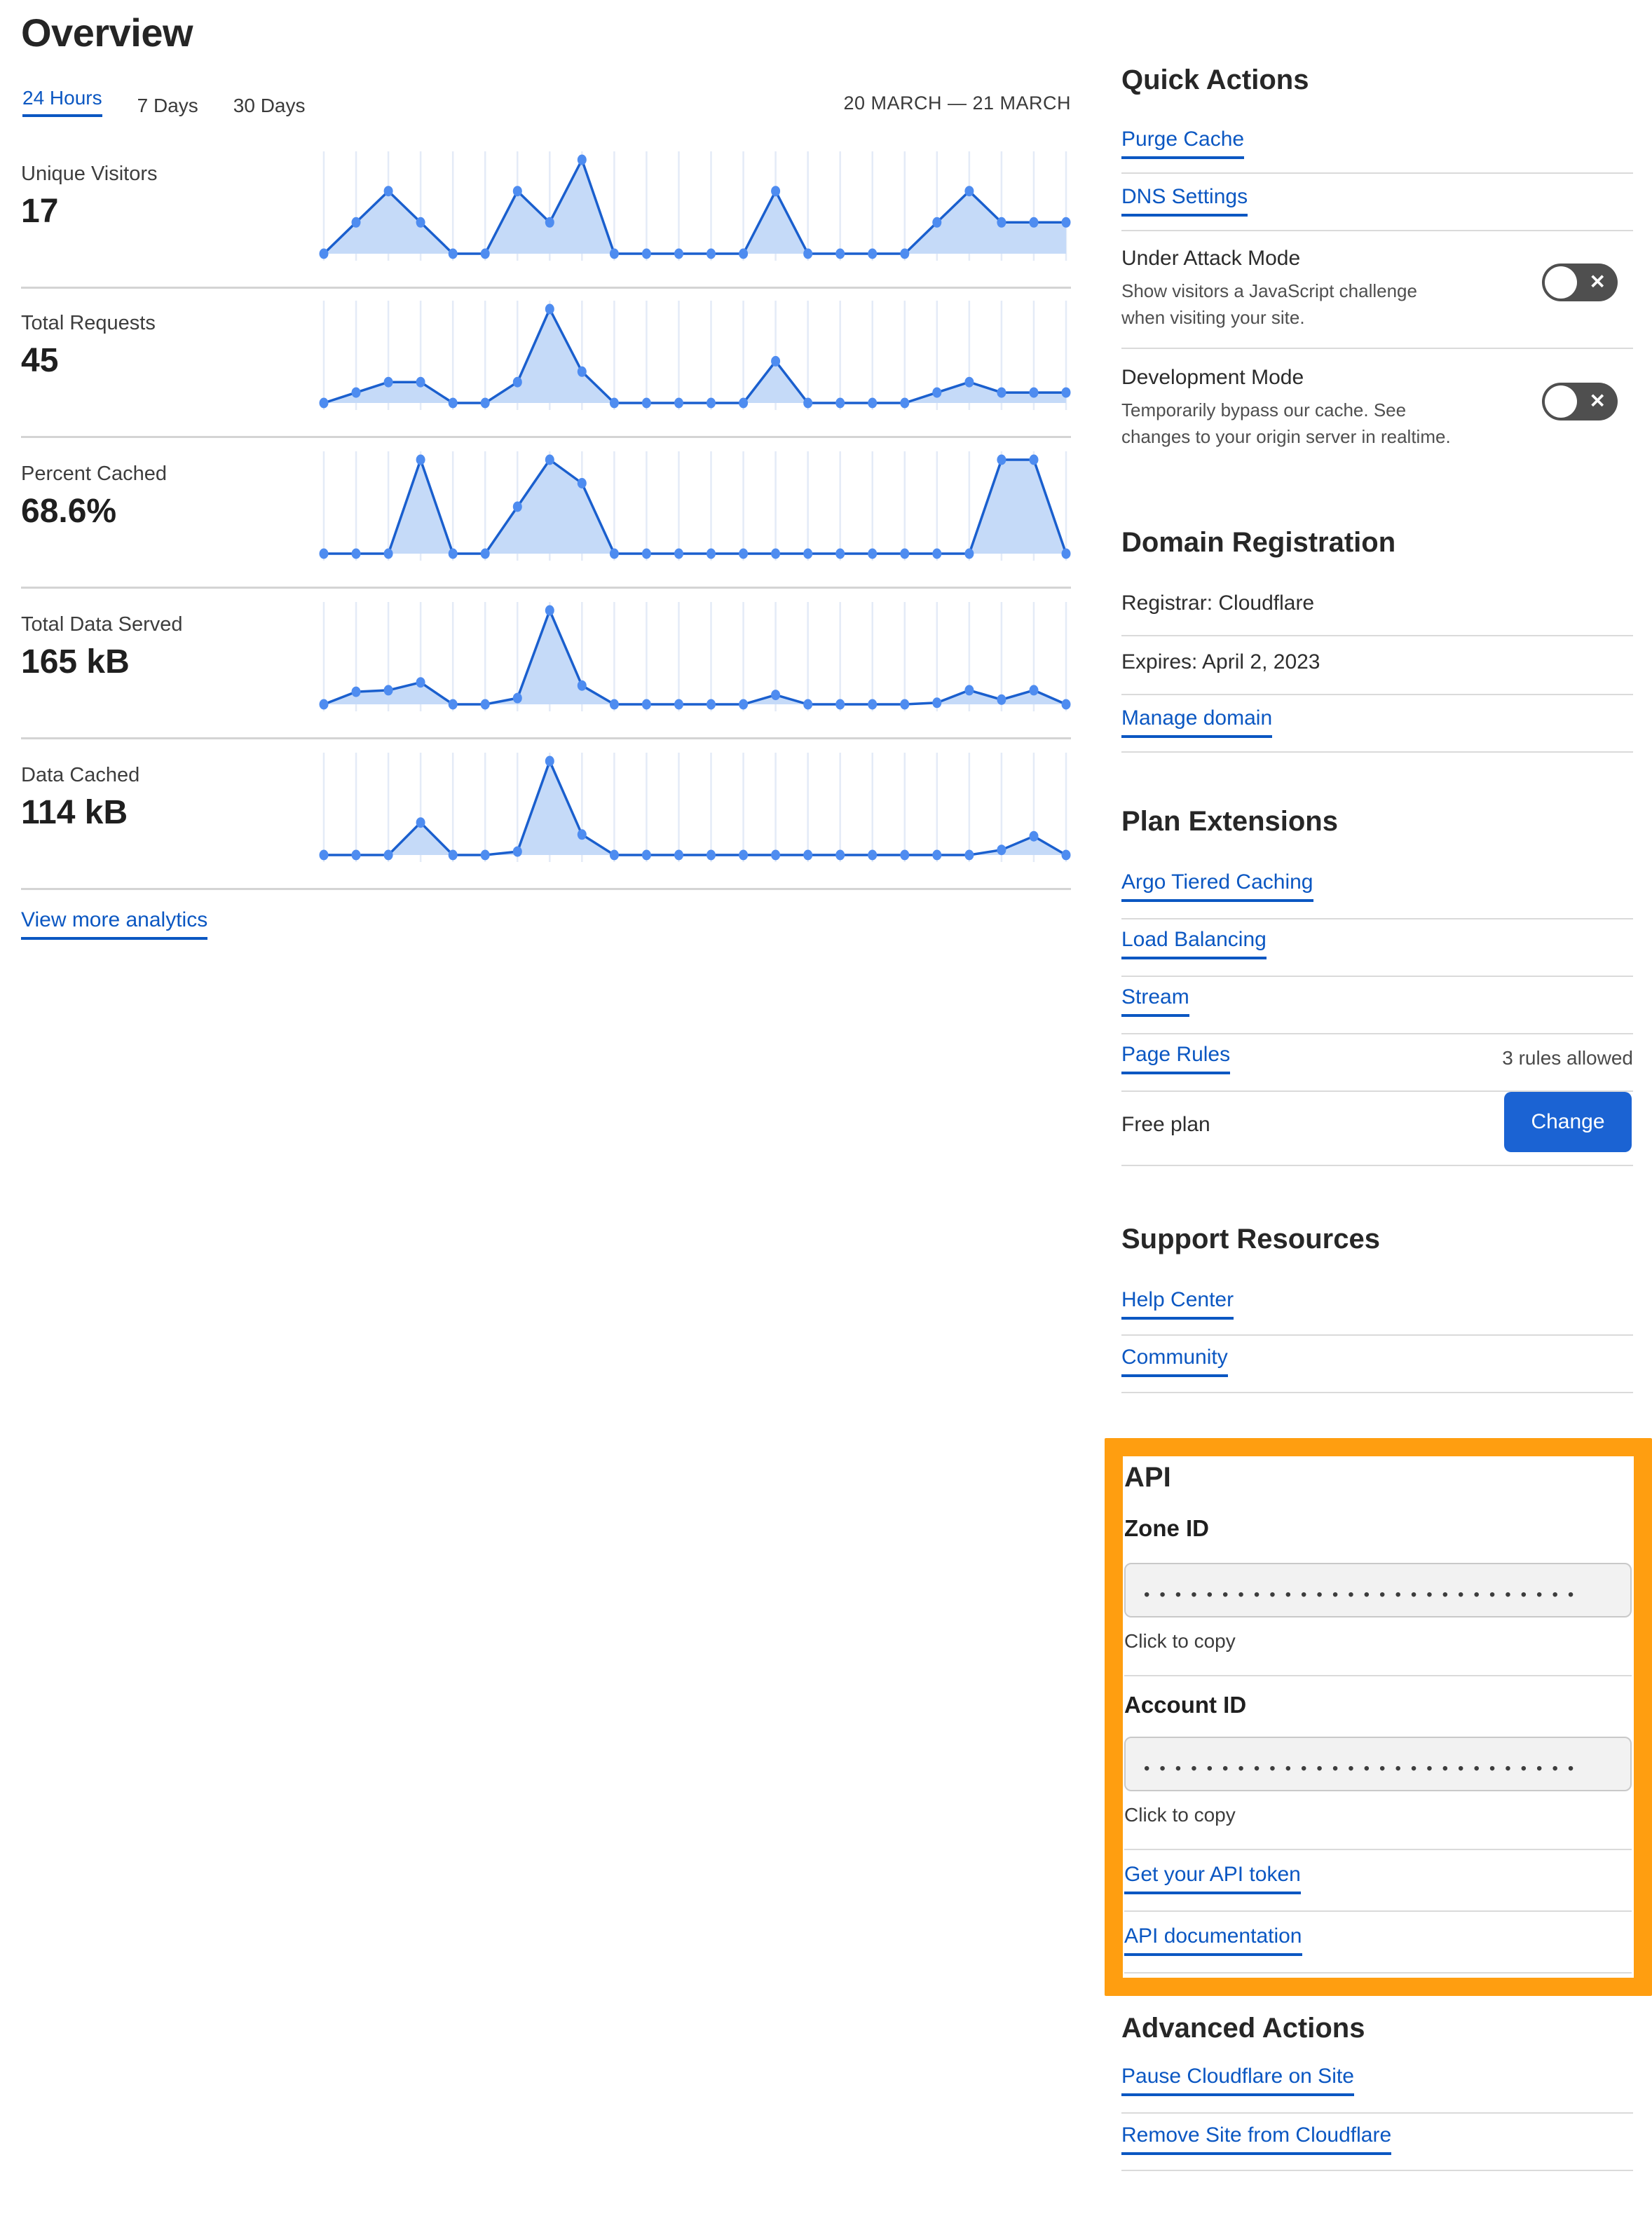  Describe the element at coordinates (1243, 2028) in the screenshot. I see `advanced-actions-heading: Advanced Actions` at that location.